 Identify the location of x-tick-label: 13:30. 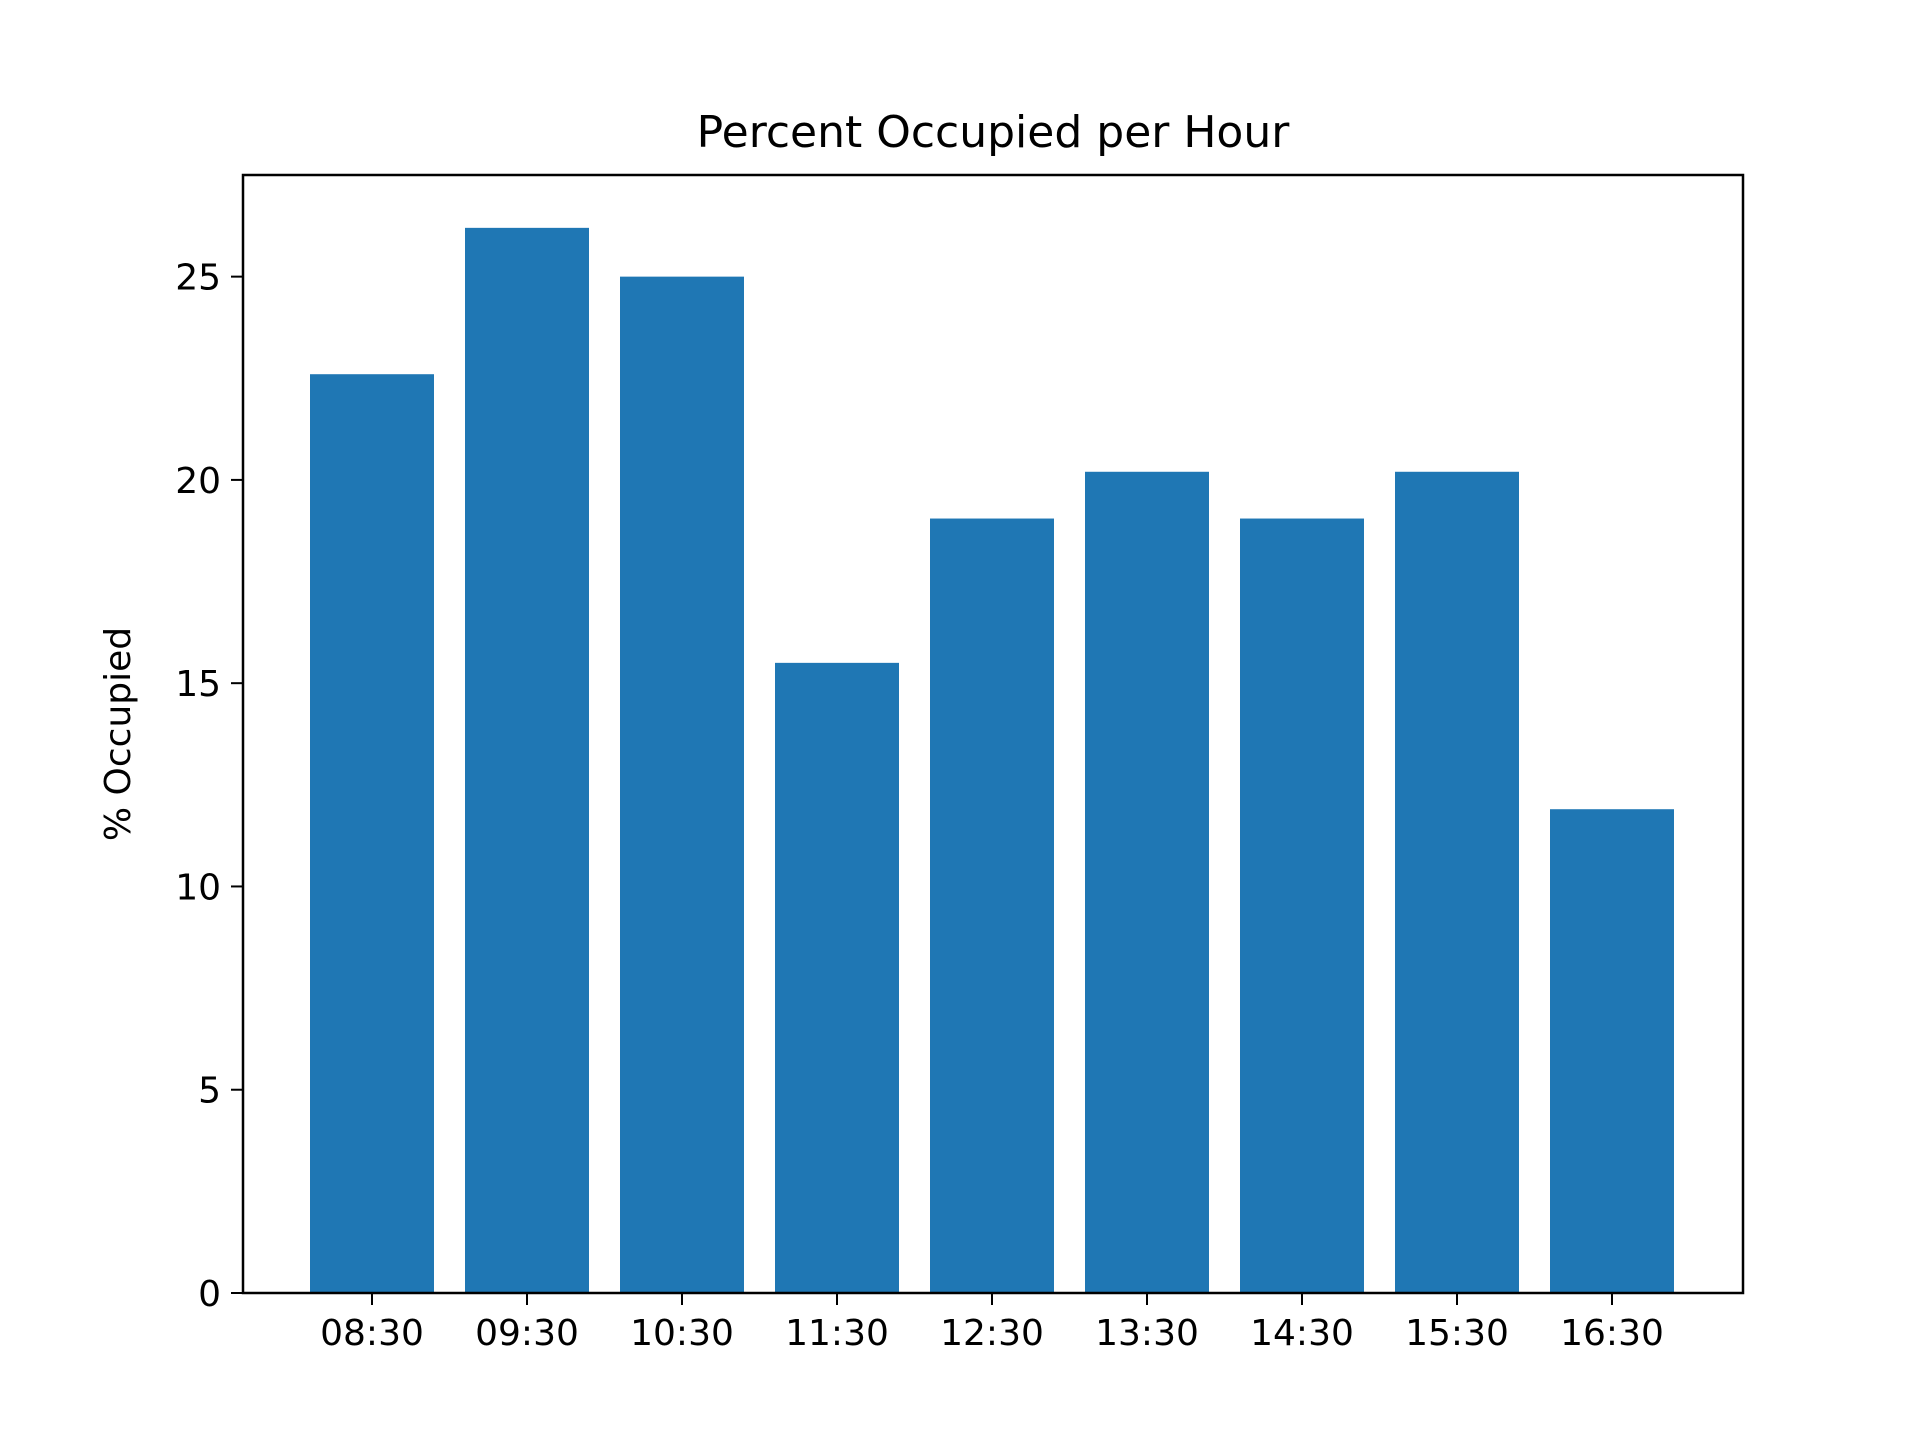
(1147, 1333).